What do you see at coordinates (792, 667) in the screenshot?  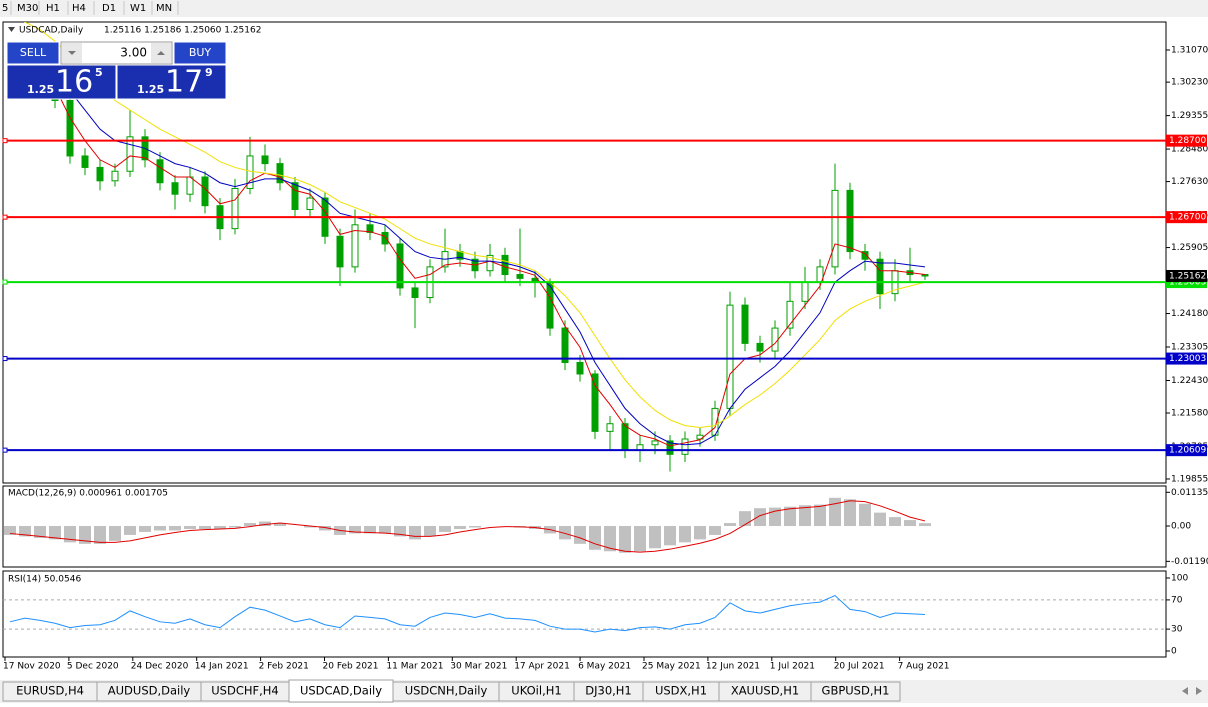 I see `x-tick-label: 1 Jul 2021` at bounding box center [792, 667].